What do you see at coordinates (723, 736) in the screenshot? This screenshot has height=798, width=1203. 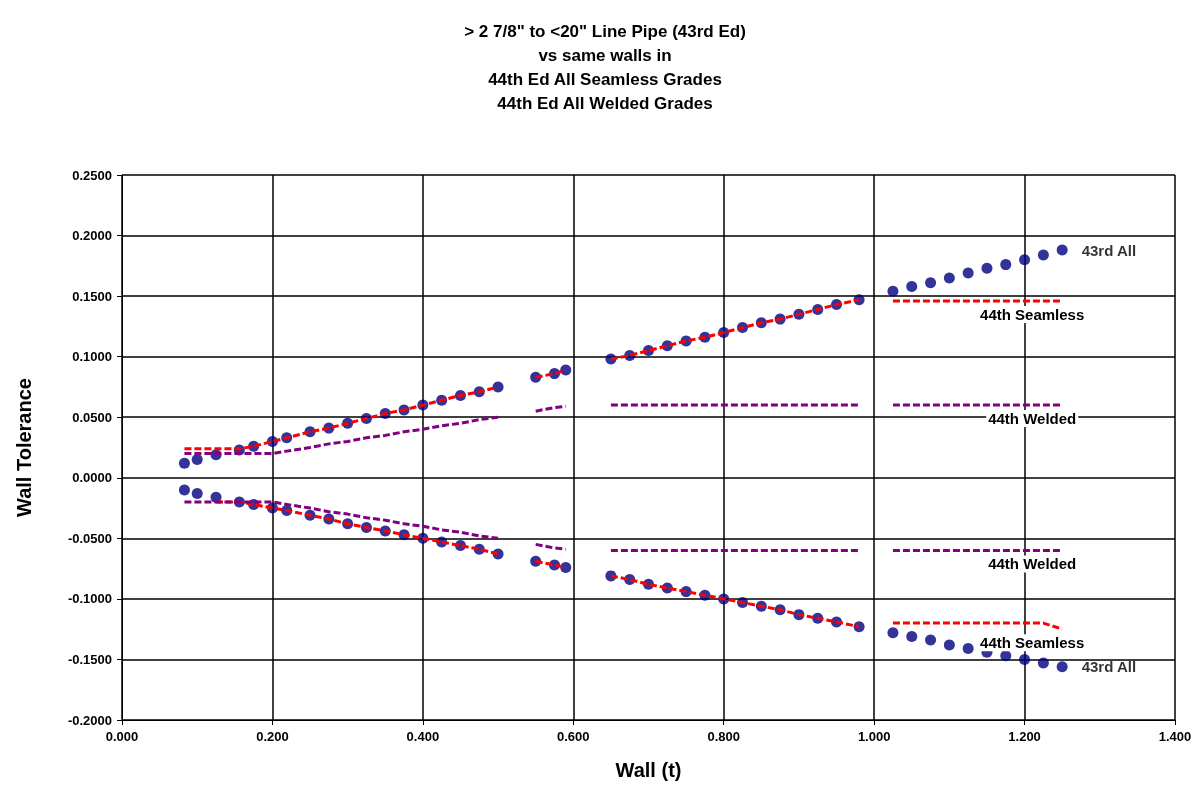 I see `x-tick-label: 0.800` at bounding box center [723, 736].